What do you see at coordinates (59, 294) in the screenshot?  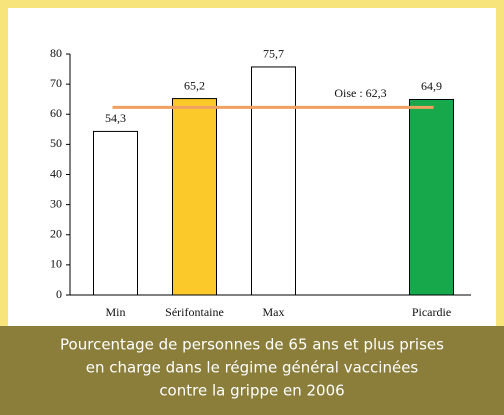 I see `y-tick-label: 0` at bounding box center [59, 294].